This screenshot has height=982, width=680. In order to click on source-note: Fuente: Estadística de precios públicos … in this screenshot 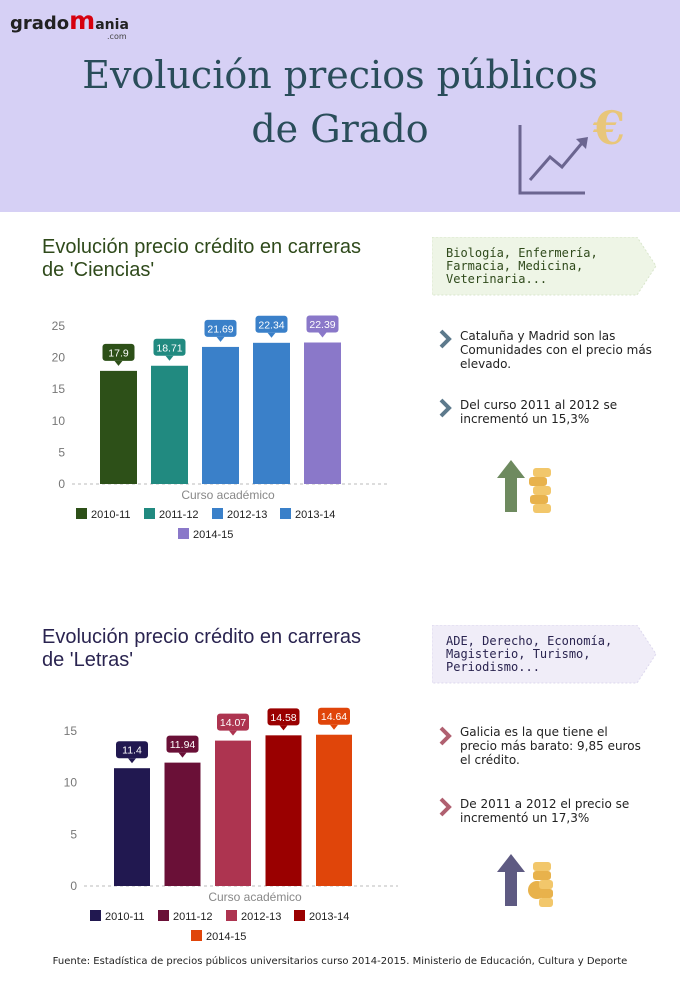, I will do `click(340, 961)`.